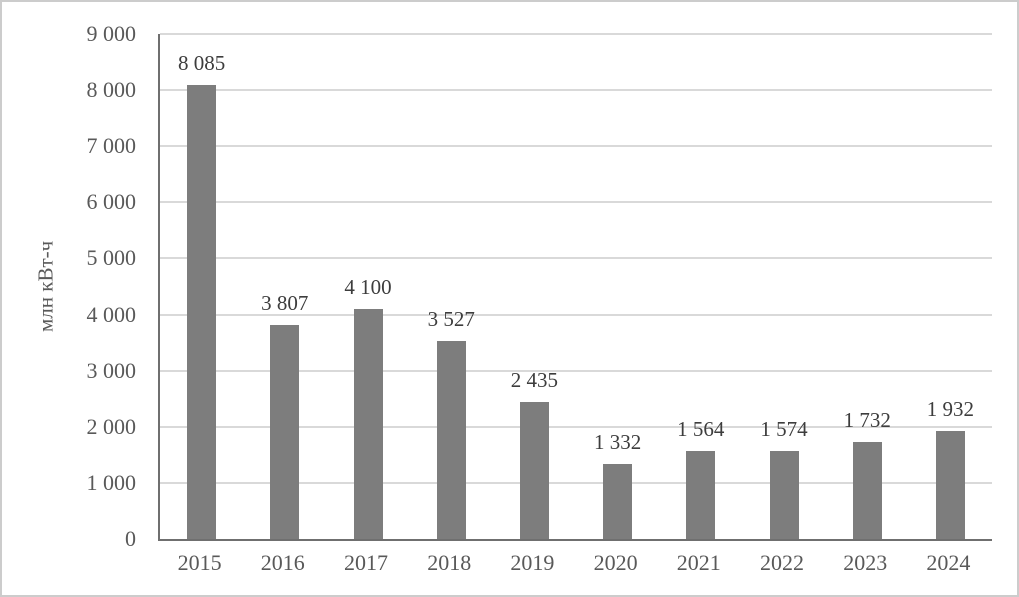 This screenshot has width=1019, height=597. I want to click on y-tick-label: 6 000, so click(111, 202).